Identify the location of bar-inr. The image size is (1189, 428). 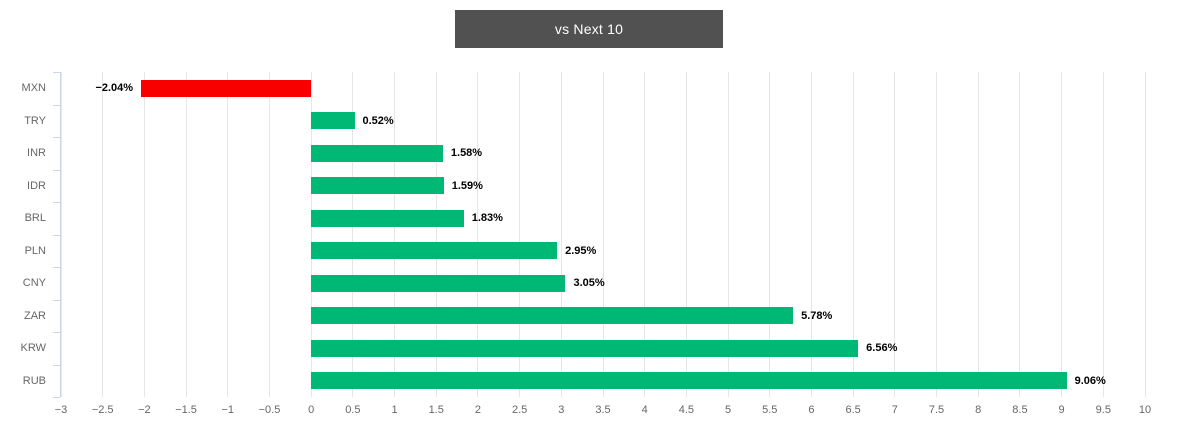
(377, 153).